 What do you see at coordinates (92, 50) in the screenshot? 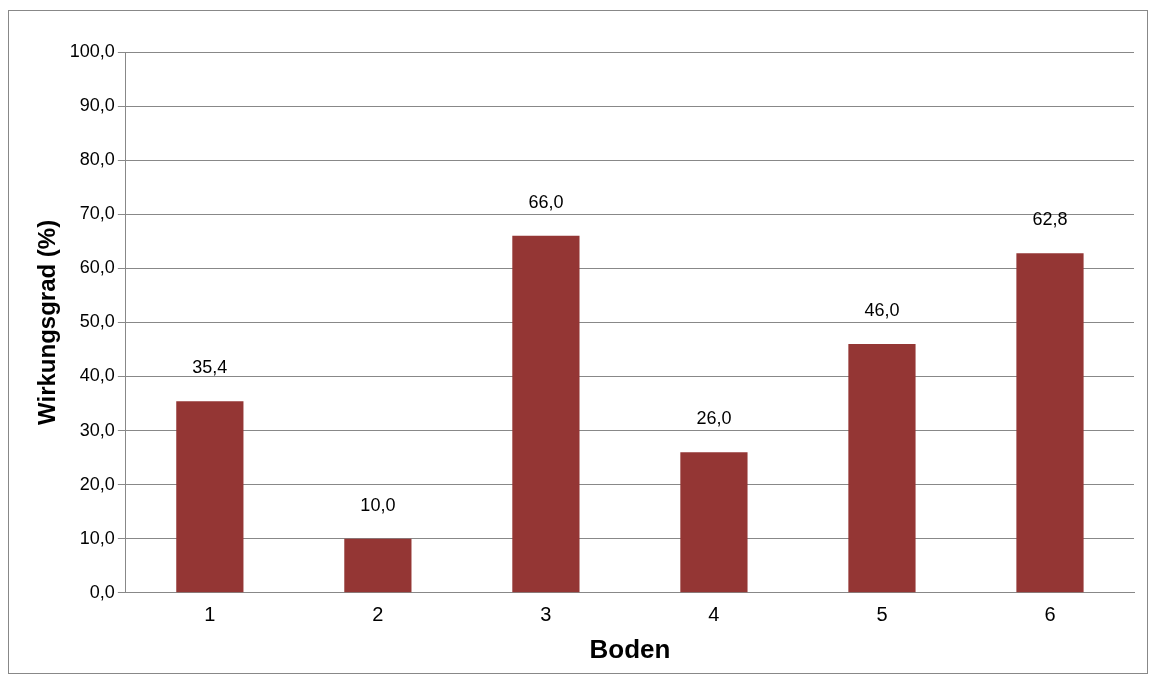
I see `y-tick-label: 100,0` at bounding box center [92, 50].